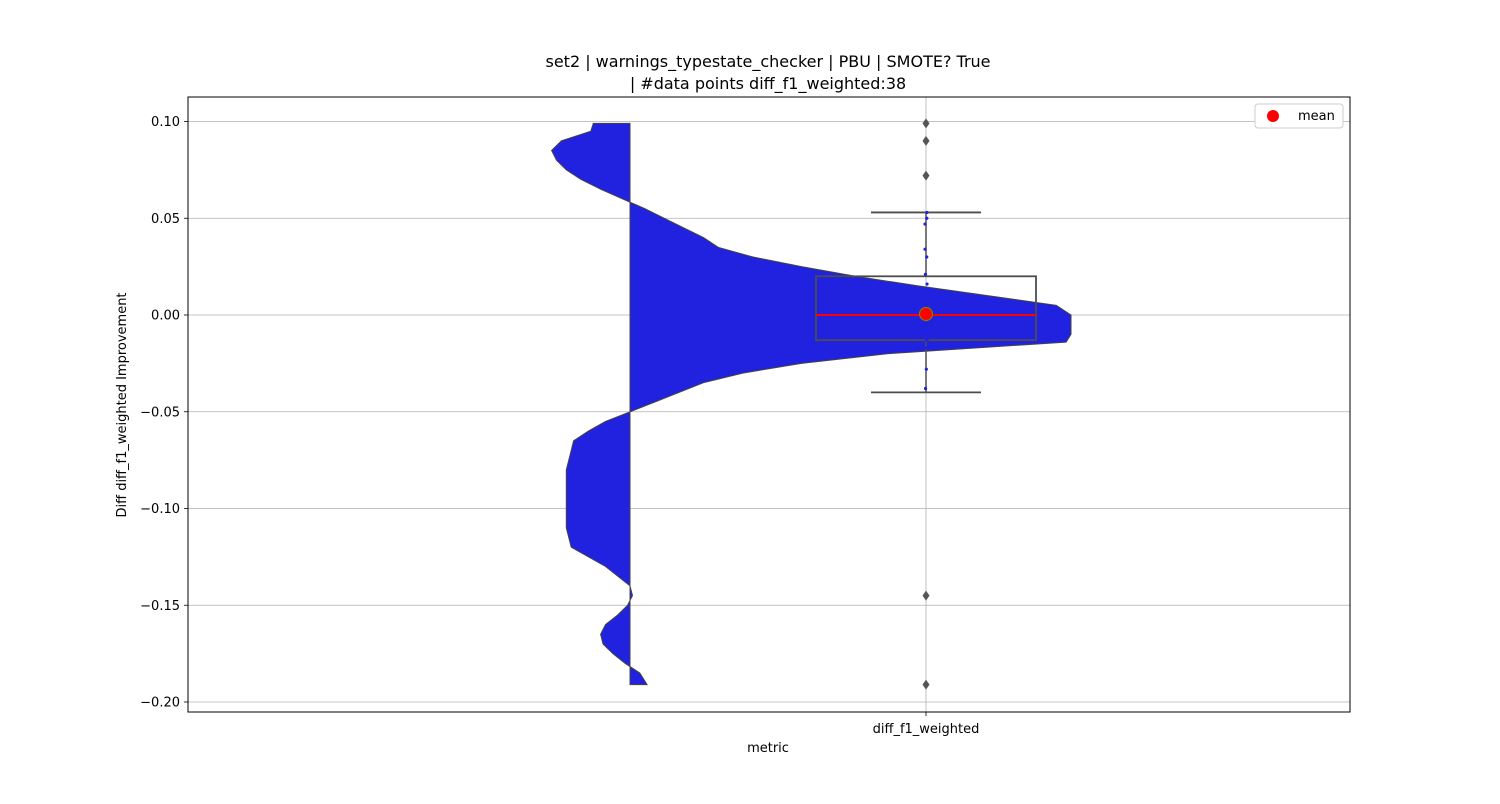 The height and width of the screenshot is (804, 1500). What do you see at coordinates (122, 404) in the screenshot?
I see `y-axis-label: Diff diff_f1_weighted Improvement` at bounding box center [122, 404].